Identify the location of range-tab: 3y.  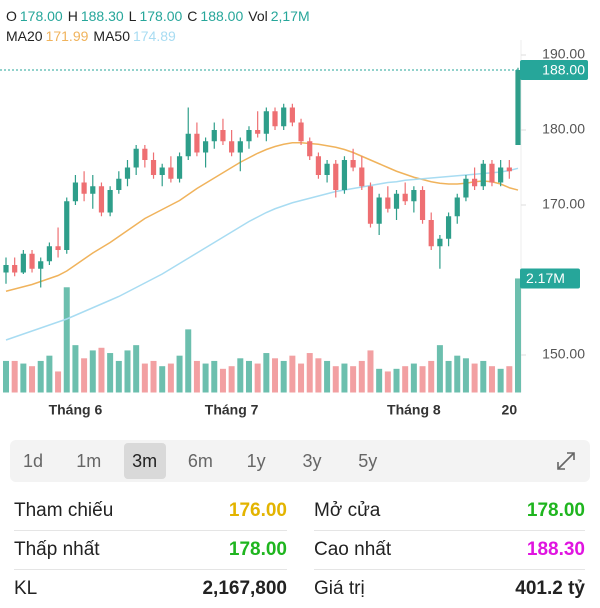
(312, 461).